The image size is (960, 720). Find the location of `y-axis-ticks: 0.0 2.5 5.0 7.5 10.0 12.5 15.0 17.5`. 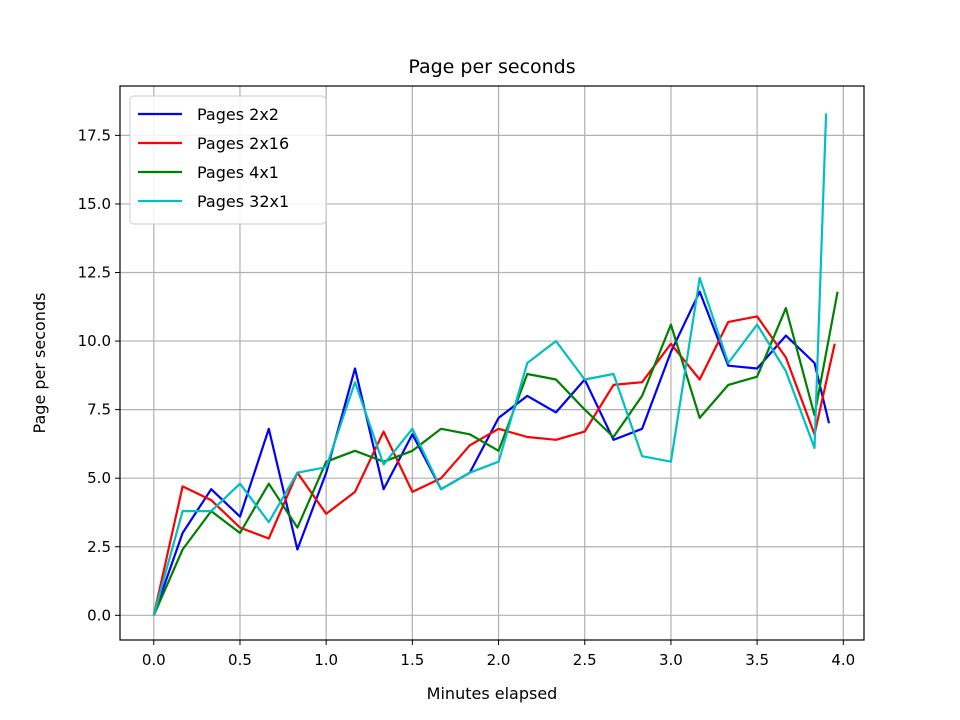

y-axis-ticks: 0.0 2.5 5.0 7.5 10.0 12.5 15.0 17.5 is located at coordinates (99, 375).